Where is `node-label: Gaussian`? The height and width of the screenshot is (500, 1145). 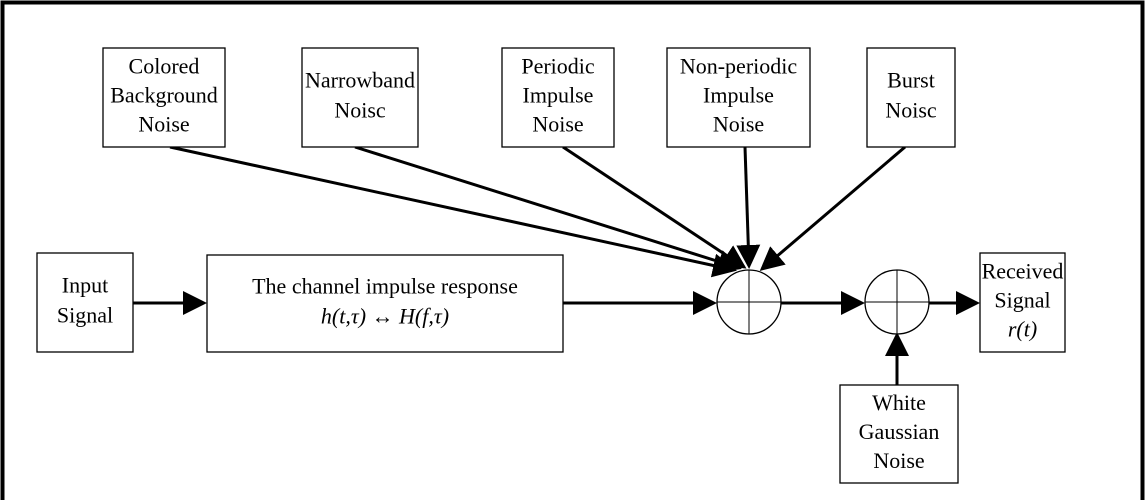 node-label: Gaussian is located at coordinates (899, 431).